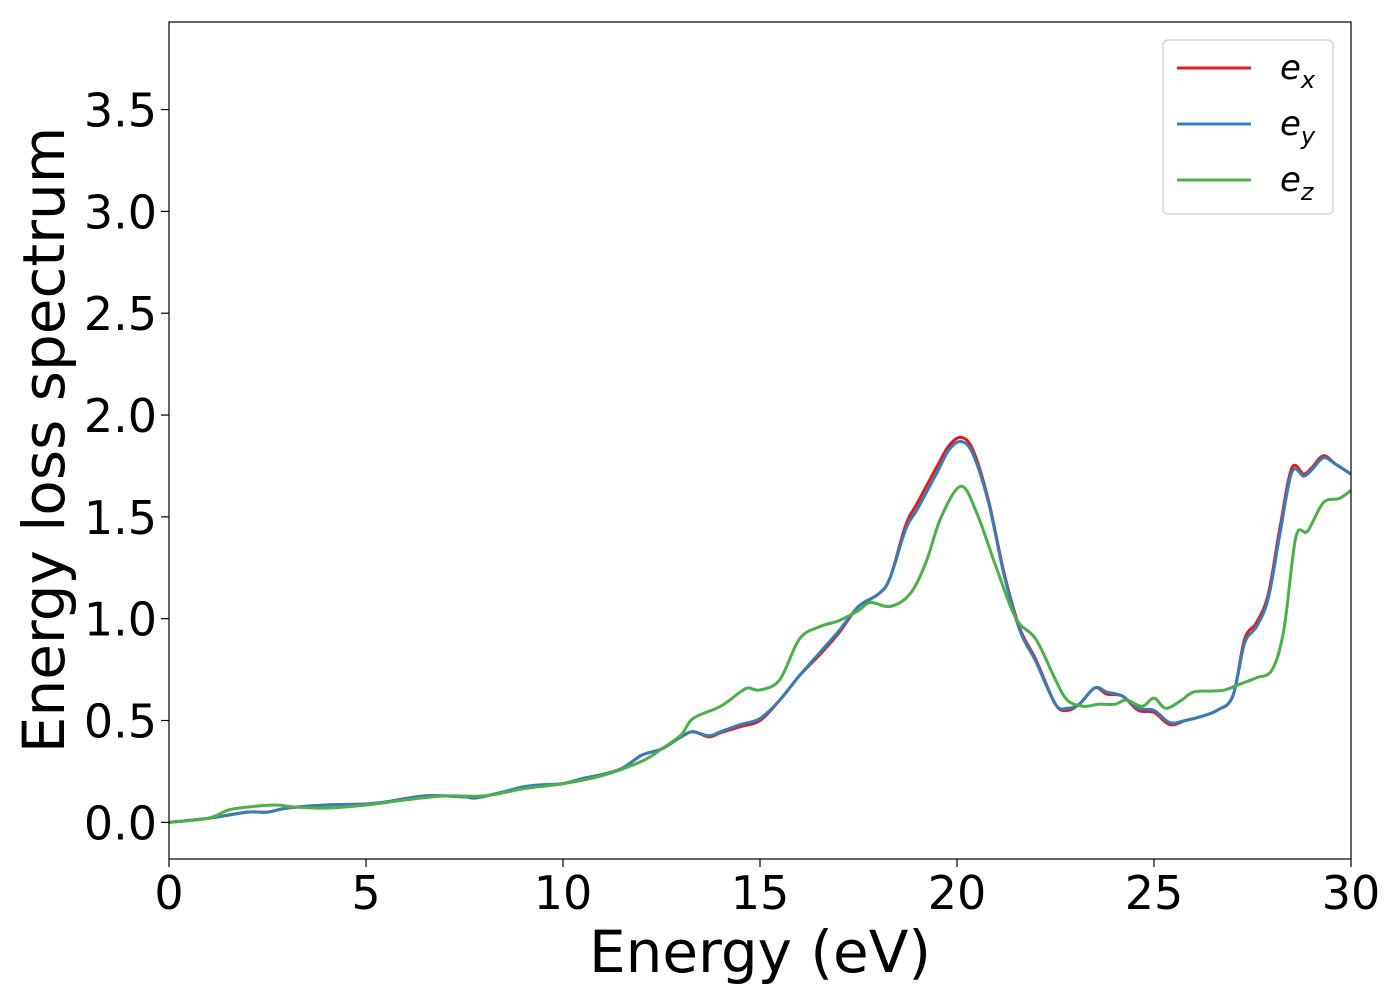 The height and width of the screenshot is (1000, 1400). Describe the element at coordinates (1297, 183) in the screenshot. I see `legend-label-z: ez` at that location.